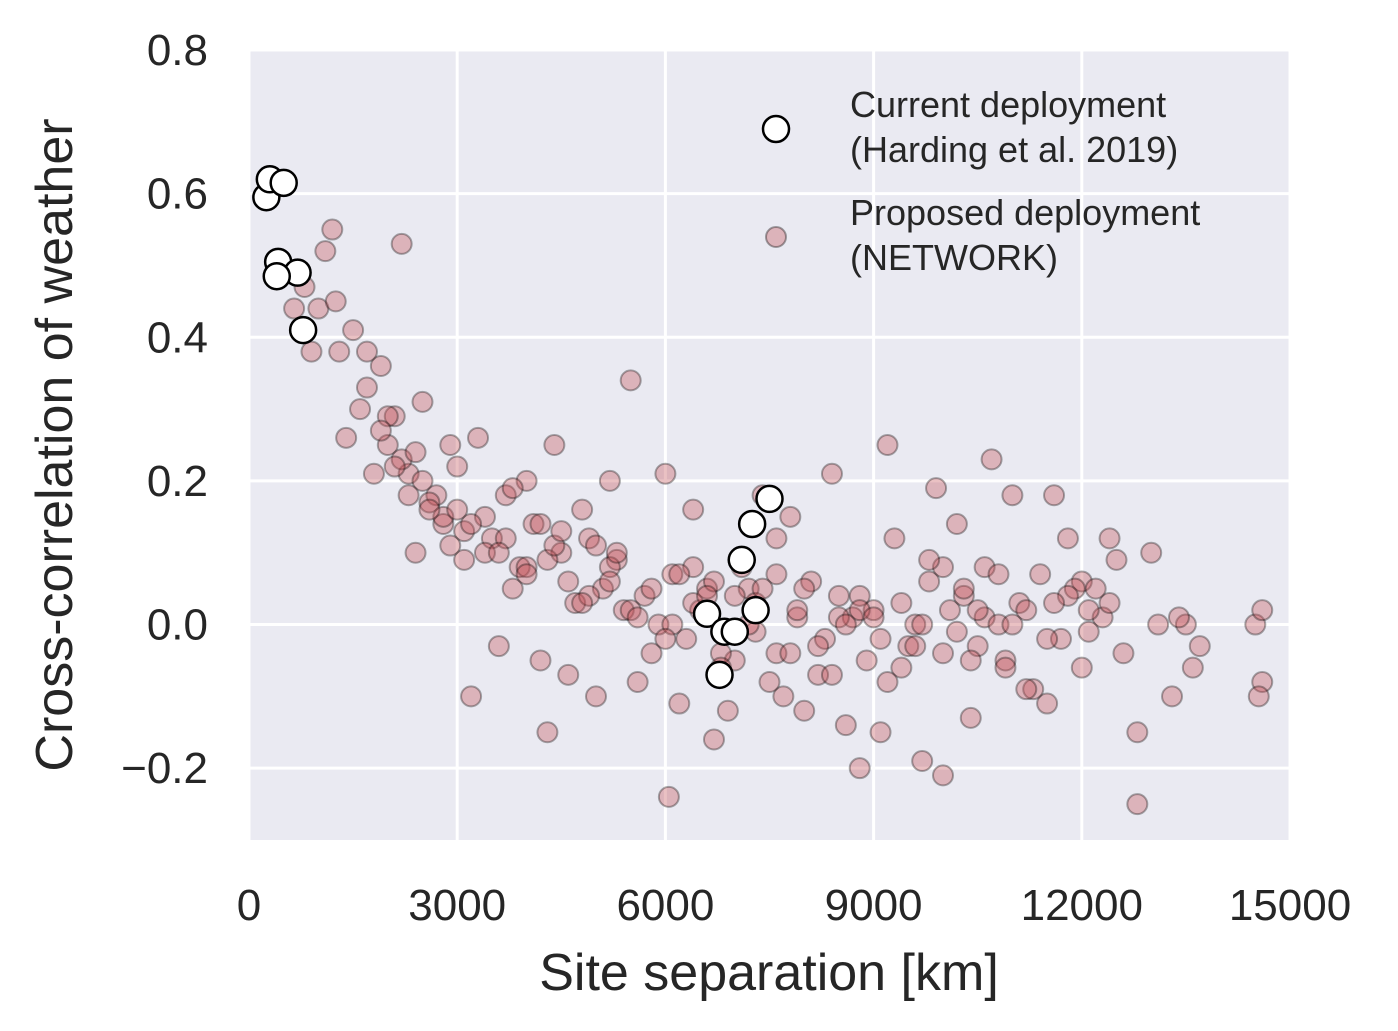 The image size is (1398, 1031). I want to click on y-tick-label: 0.2, so click(177, 481).